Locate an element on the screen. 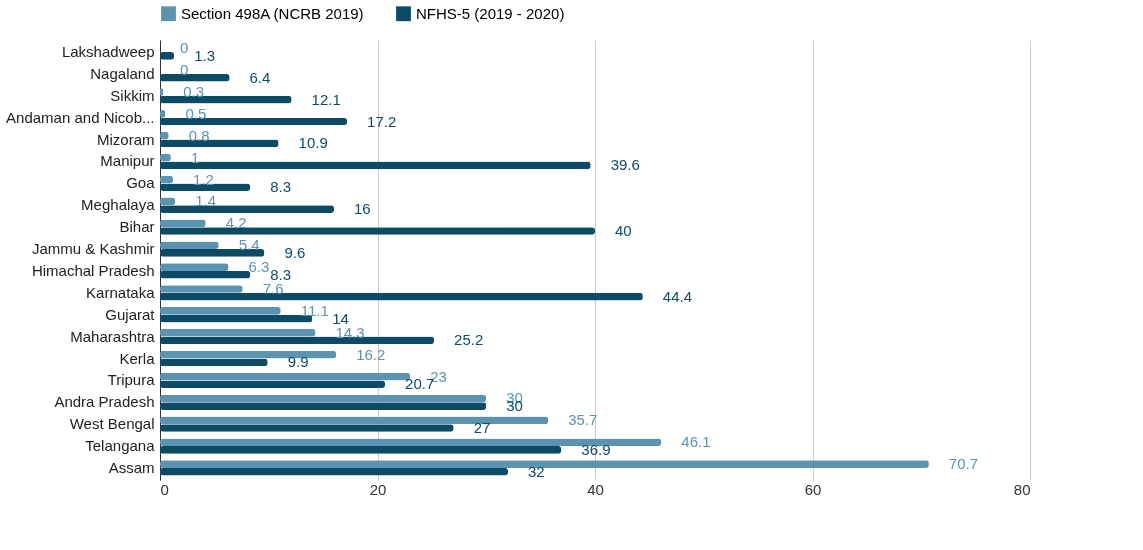 The image size is (1143, 550). legend-label: NFHS-5 (2019 - 2020) is located at coordinates (490, 13).